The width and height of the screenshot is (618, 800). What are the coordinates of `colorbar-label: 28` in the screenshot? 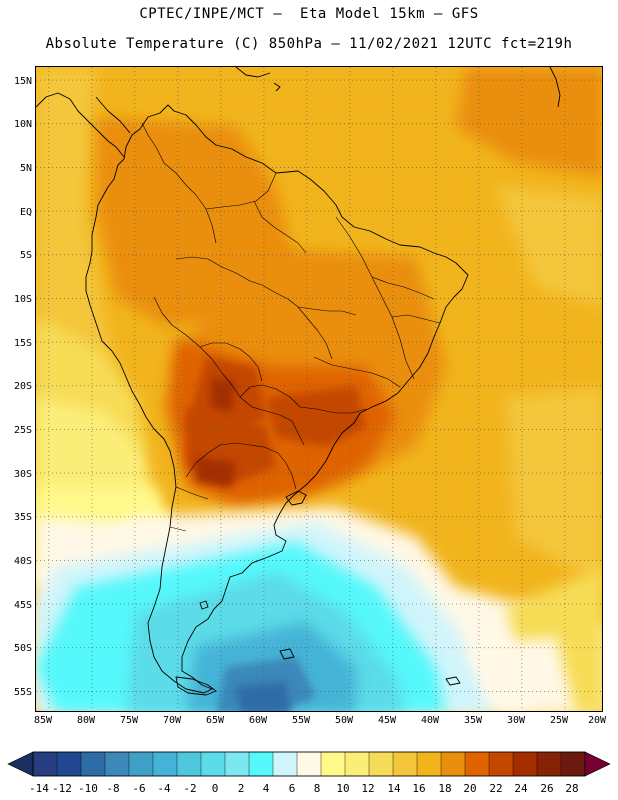 It's located at (572, 788).